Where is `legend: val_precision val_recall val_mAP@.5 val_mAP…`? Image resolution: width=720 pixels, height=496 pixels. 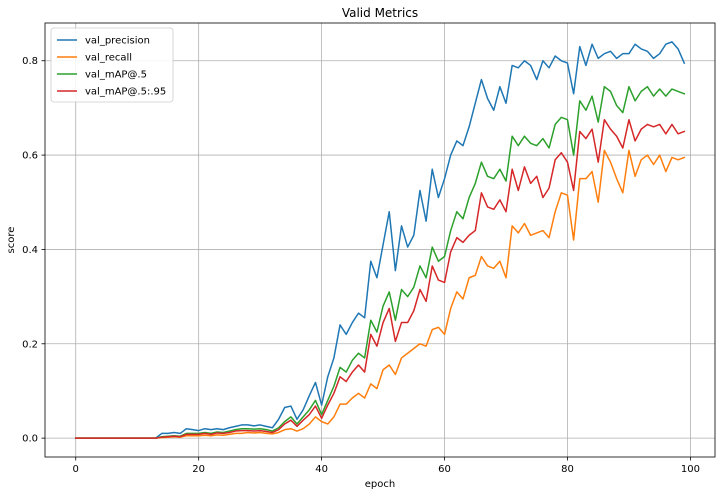
legend: val_precision val_recall val_mAP@.5 val_mAP… is located at coordinates (112, 65).